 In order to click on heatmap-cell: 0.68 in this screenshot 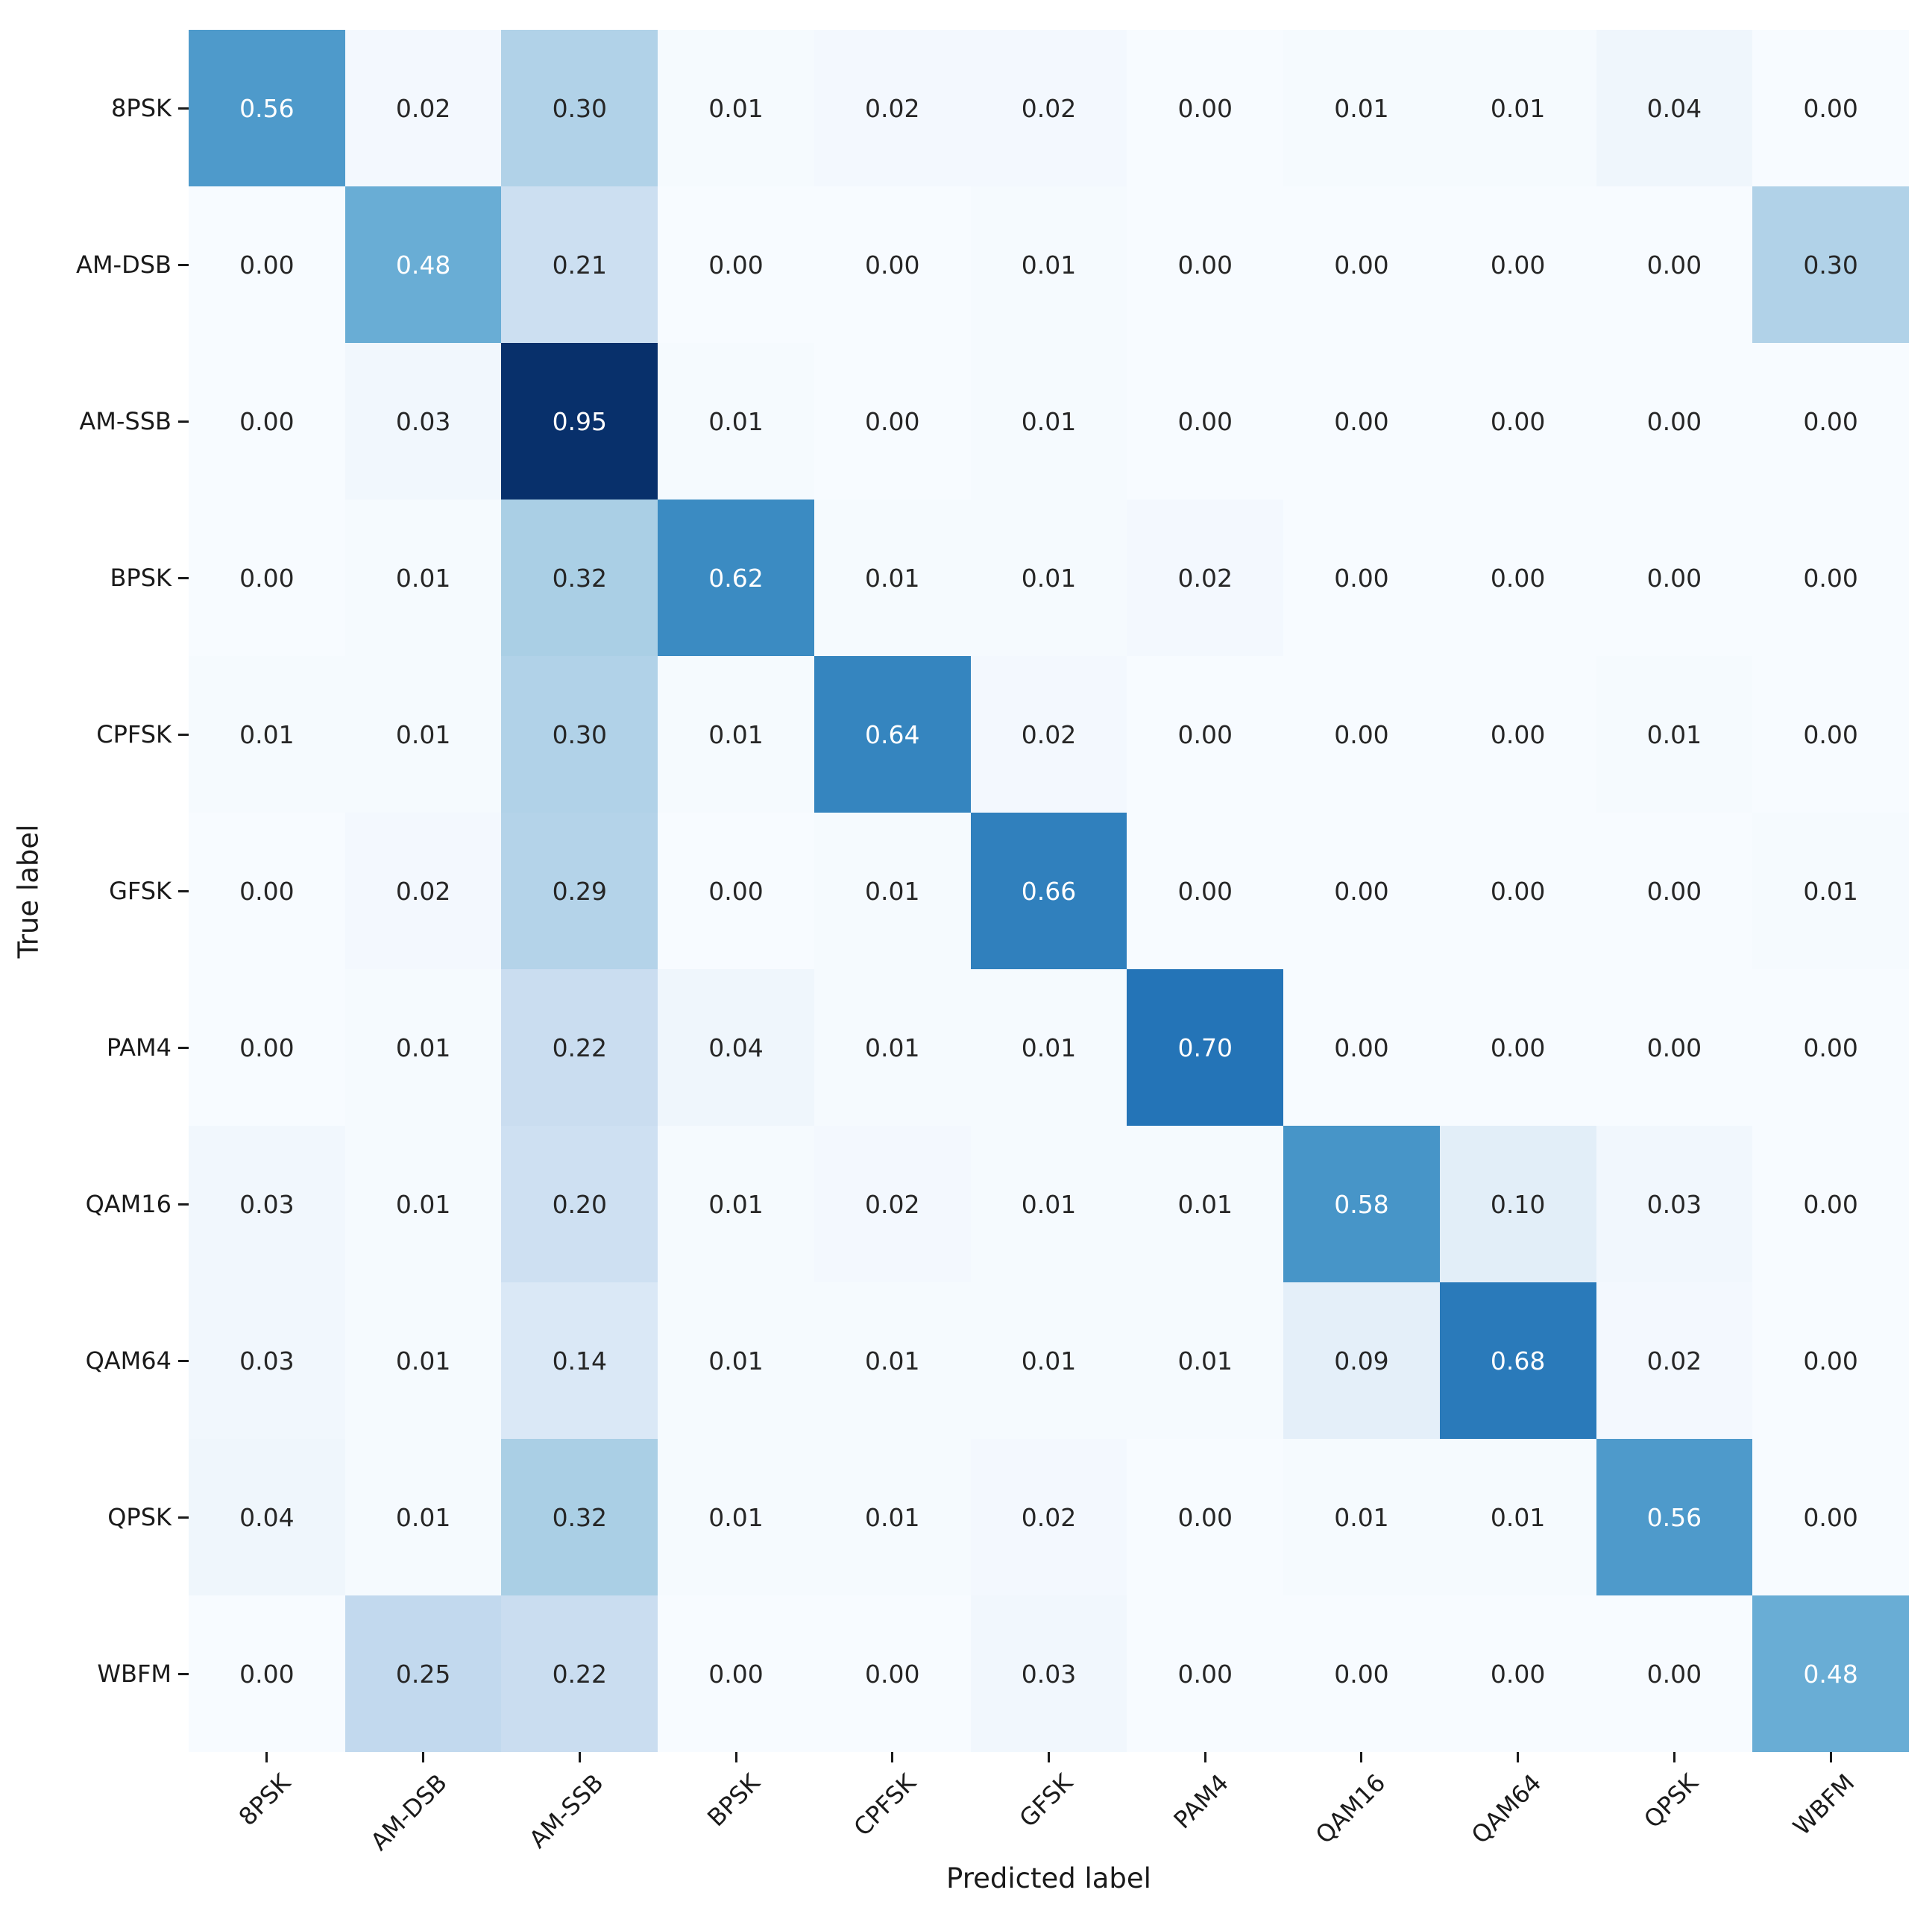, I will do `click(1518, 1361)`.